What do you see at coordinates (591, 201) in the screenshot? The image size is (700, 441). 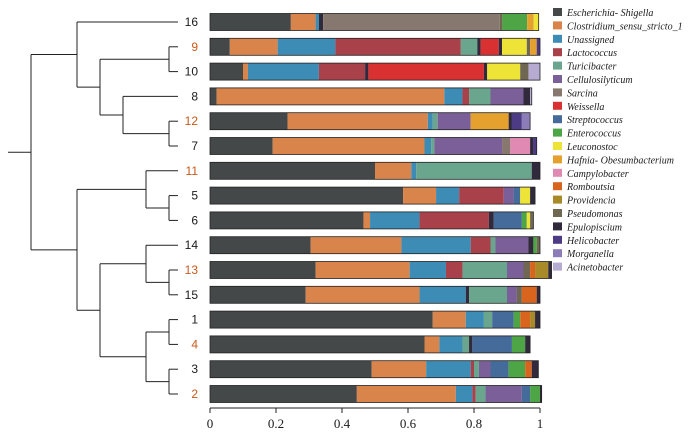 I see `legend-label-providencia: Providencia` at bounding box center [591, 201].